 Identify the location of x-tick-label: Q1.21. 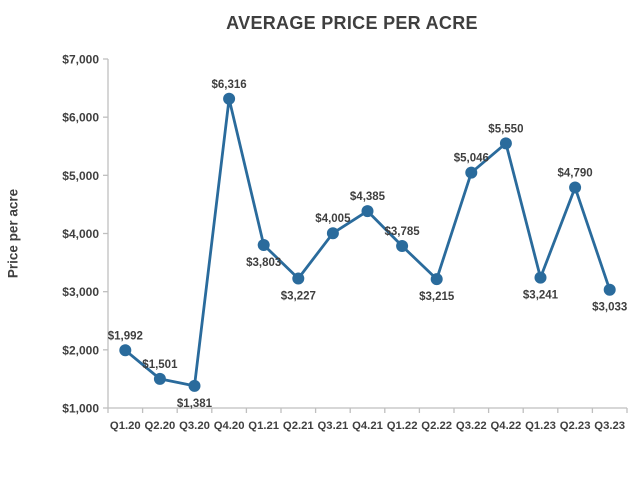
(263, 426).